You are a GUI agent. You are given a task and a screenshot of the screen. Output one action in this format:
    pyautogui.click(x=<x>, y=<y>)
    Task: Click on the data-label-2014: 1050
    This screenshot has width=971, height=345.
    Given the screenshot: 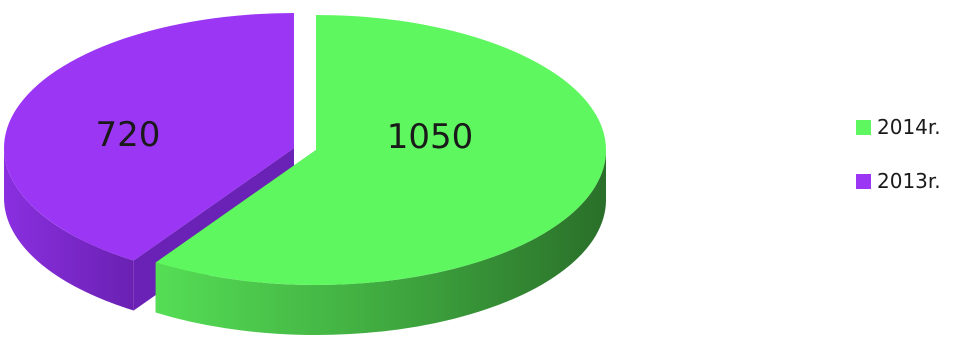 What is the action you would take?
    pyautogui.click(x=430, y=137)
    